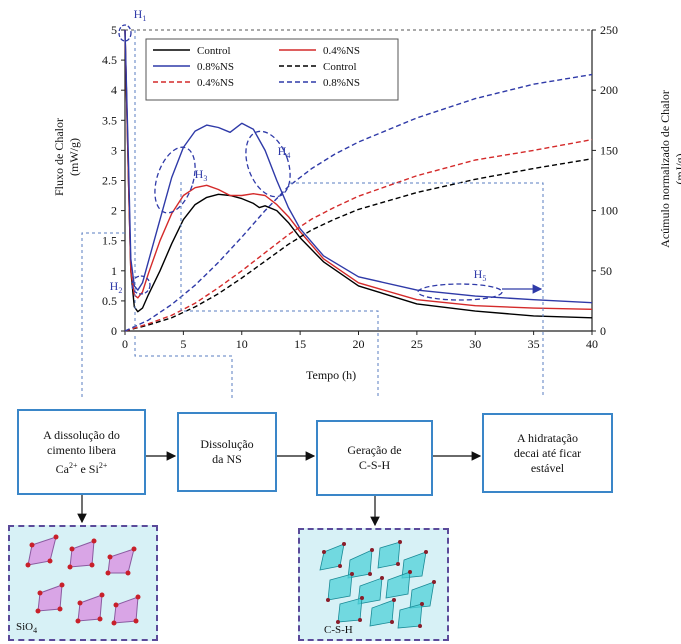 This screenshot has width=681, height=644. Describe the element at coordinates (300, 344) in the screenshot. I see `x-tick-label: 15` at that location.